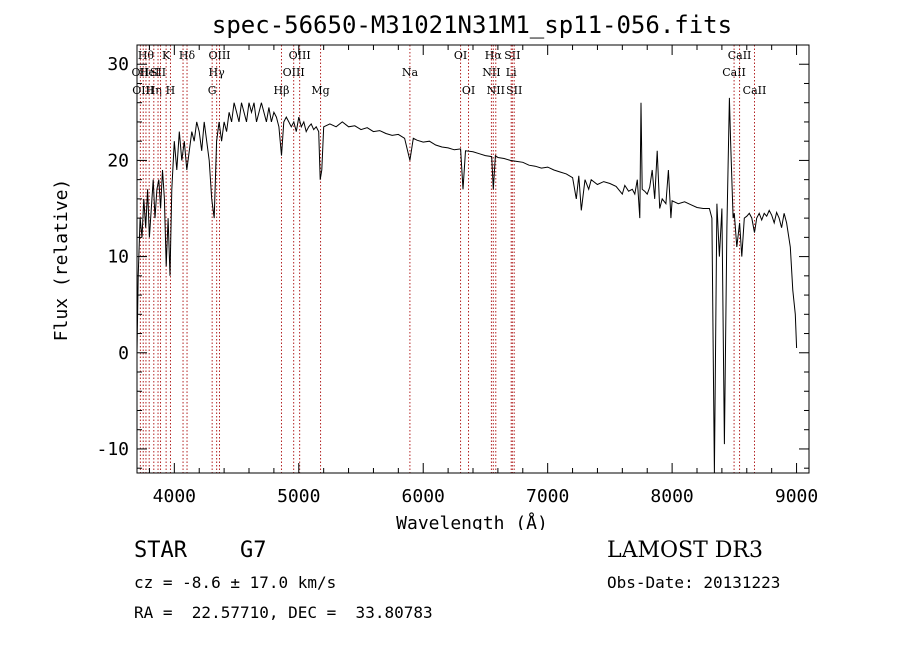 The height and width of the screenshot is (649, 900). What do you see at coordinates (511, 72) in the screenshot?
I see `line-label-26: Li` at bounding box center [511, 72].